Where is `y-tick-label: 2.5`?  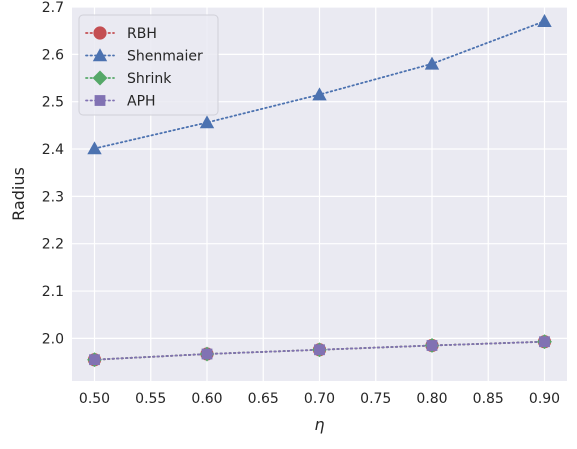 y-tick-label: 2.5 is located at coordinates (53, 103).